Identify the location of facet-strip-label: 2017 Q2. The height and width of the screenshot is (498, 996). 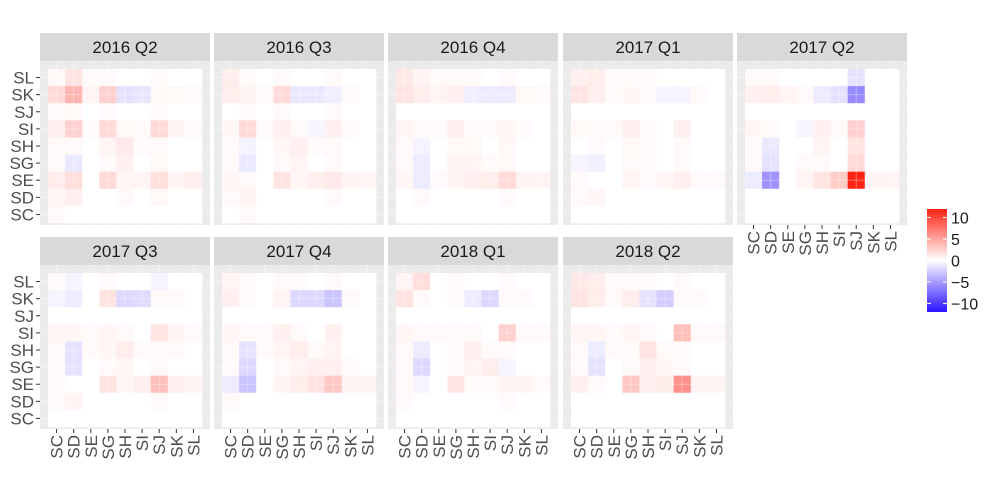
(821, 47).